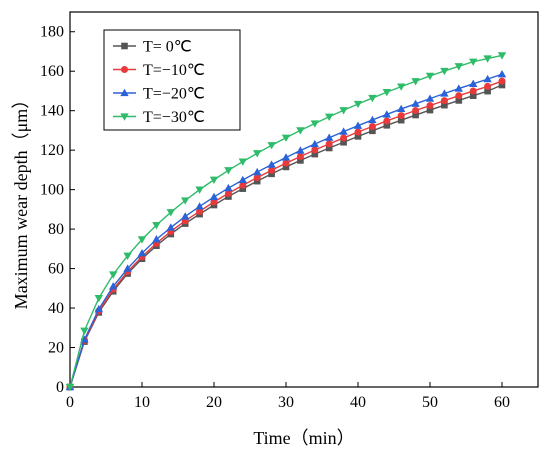  Describe the element at coordinates (174, 70) in the screenshot. I see `legend-label: T=−10℃` at that location.